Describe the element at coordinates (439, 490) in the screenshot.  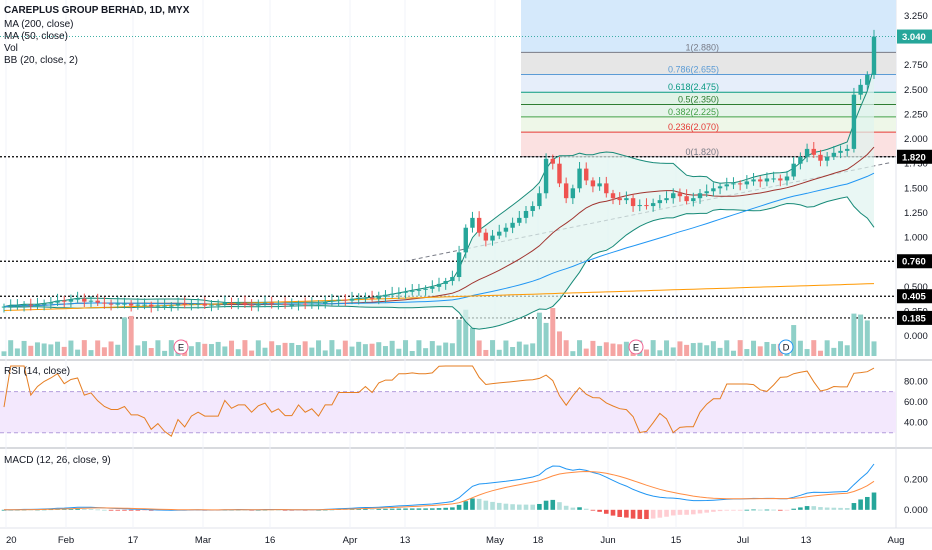
I see `macd-signal-line` at that location.